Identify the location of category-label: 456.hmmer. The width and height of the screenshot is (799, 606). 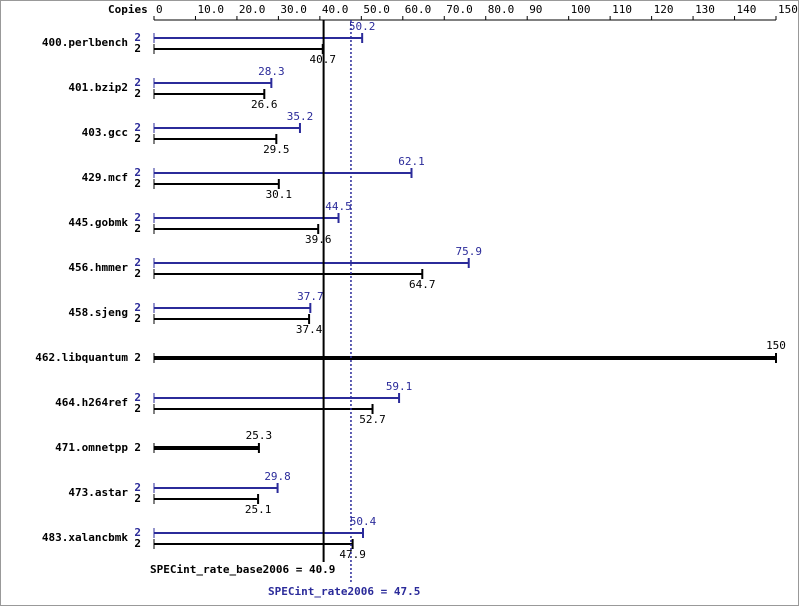
(98, 267).